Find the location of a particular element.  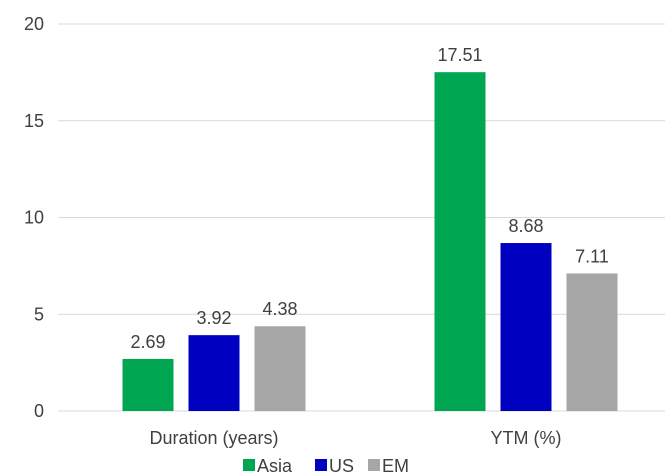

legend-swatch-asia is located at coordinates (249, 465).